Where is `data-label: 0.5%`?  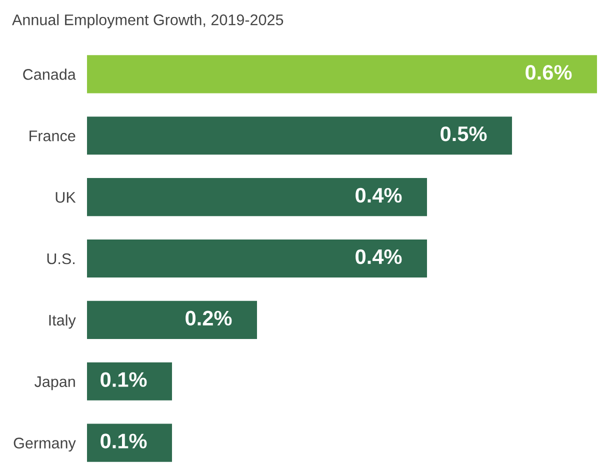 data-label: 0.5% is located at coordinates (463, 134).